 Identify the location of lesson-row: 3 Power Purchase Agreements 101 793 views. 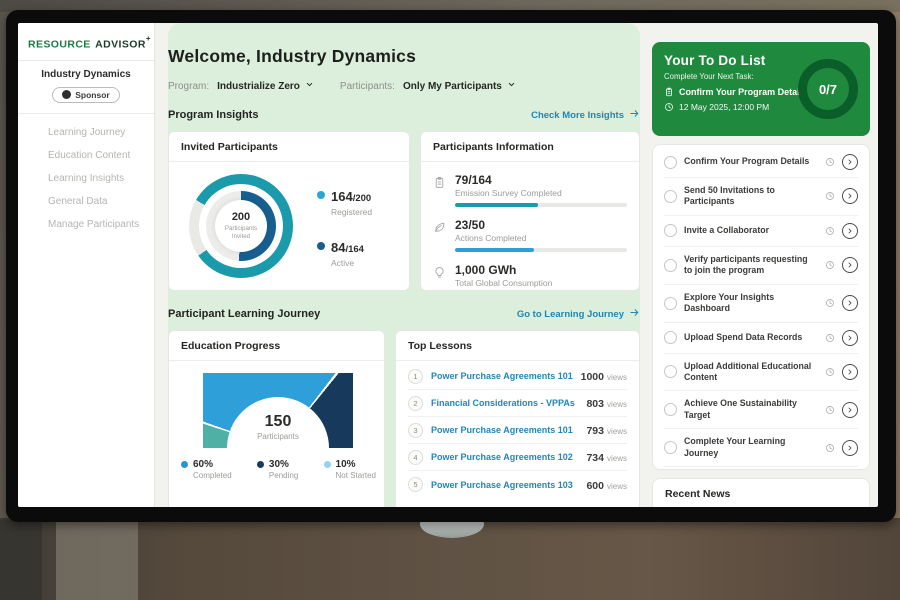
(517, 430).